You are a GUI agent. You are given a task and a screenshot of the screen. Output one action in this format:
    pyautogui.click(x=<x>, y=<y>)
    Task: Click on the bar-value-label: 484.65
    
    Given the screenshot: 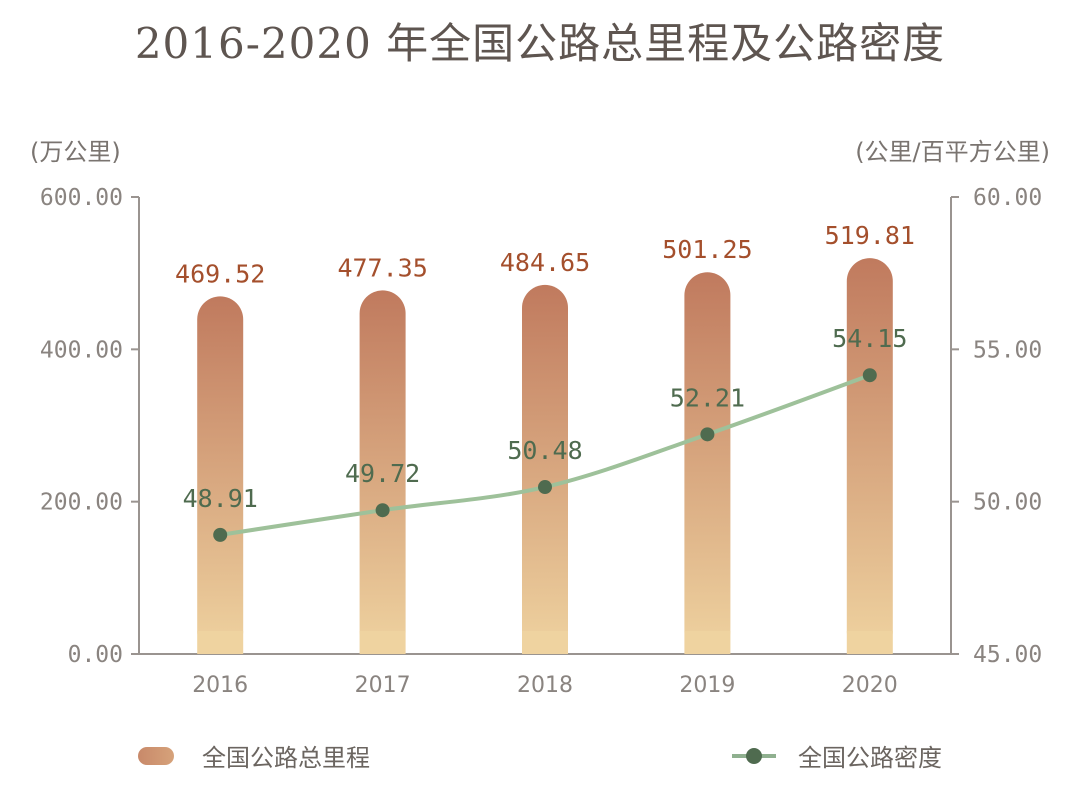 What is the action you would take?
    pyautogui.click(x=545, y=262)
    